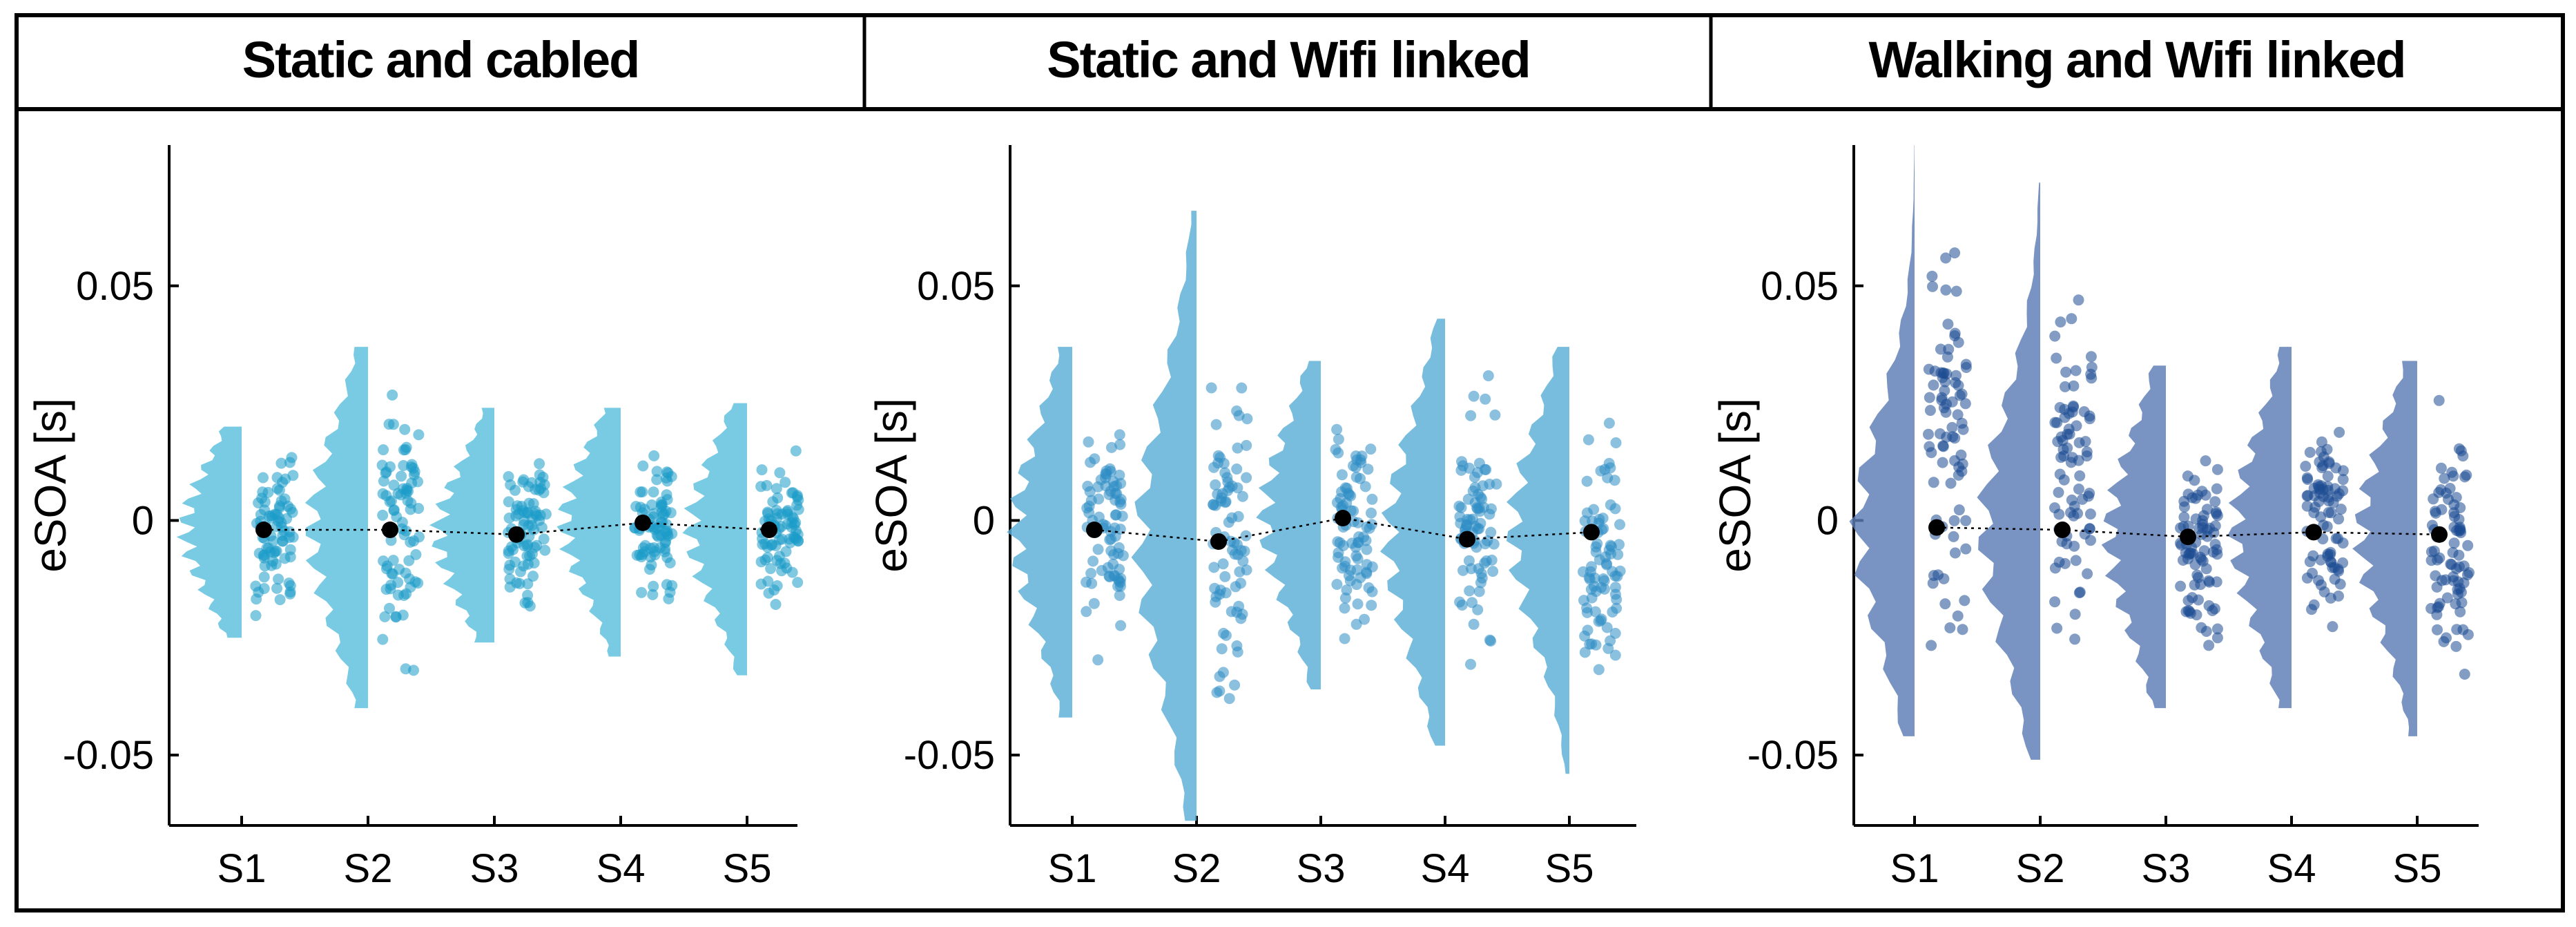 Image resolution: width=2576 pixels, height=927 pixels. Describe the element at coordinates (441, 59) in the screenshot. I see `panel-title-1: Static and cabled` at that location.